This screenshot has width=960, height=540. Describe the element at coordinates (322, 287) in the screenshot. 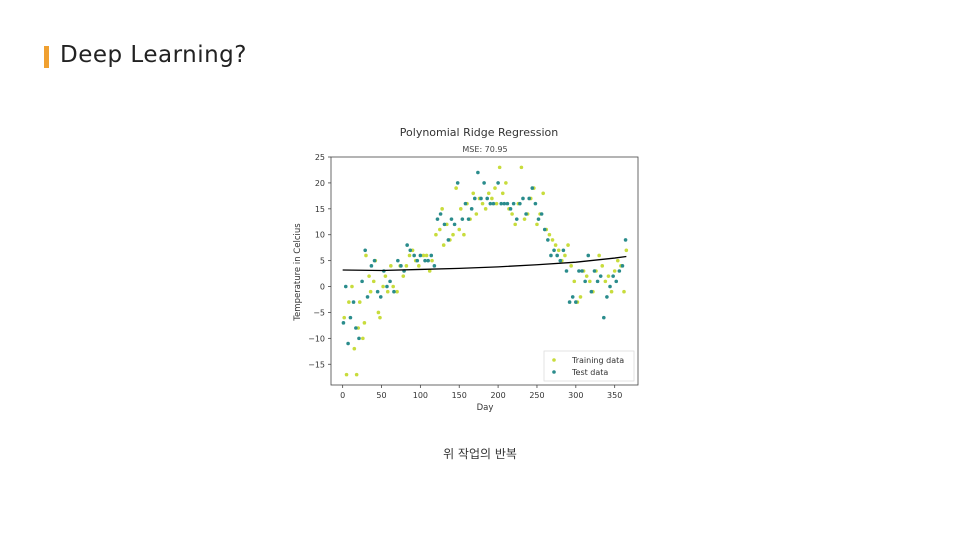

I see `y-tick-label: 0` at that location.